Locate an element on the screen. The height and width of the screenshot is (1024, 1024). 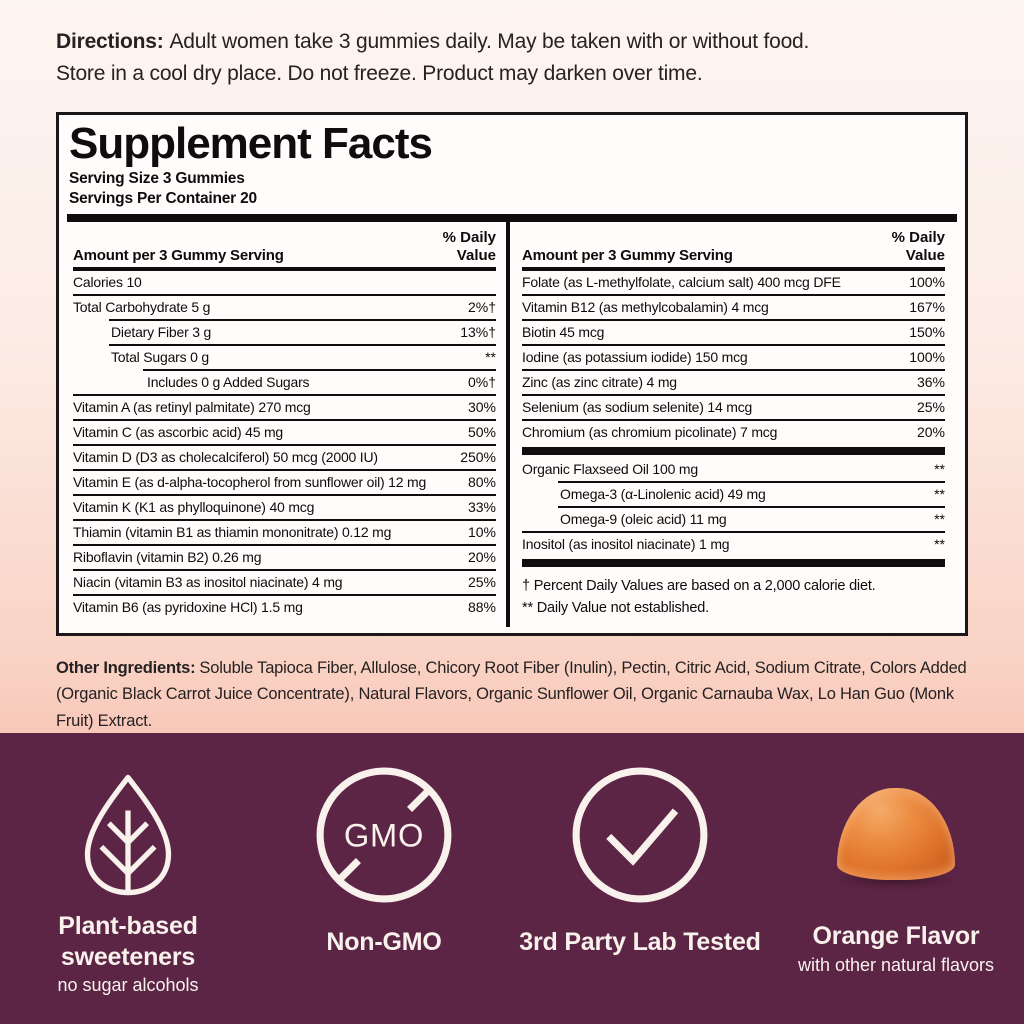
badge-label-line1: Plant-based is located at coordinates (128, 926).